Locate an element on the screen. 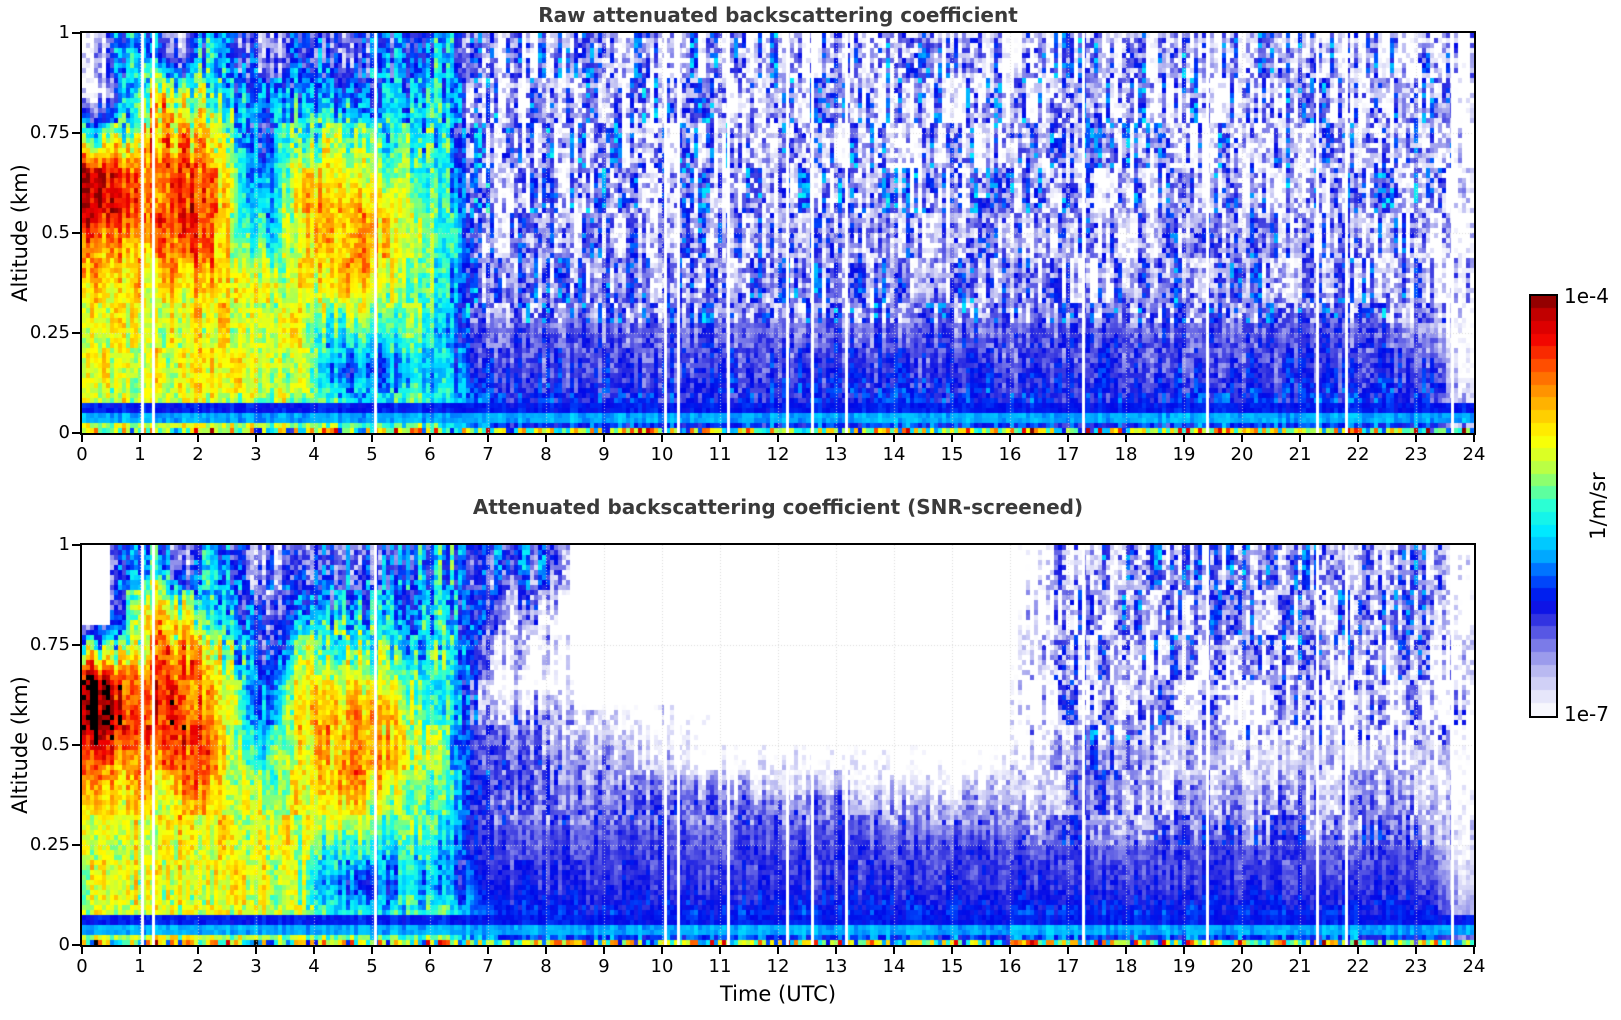  x-tick-label: 1 is located at coordinates (140, 454).